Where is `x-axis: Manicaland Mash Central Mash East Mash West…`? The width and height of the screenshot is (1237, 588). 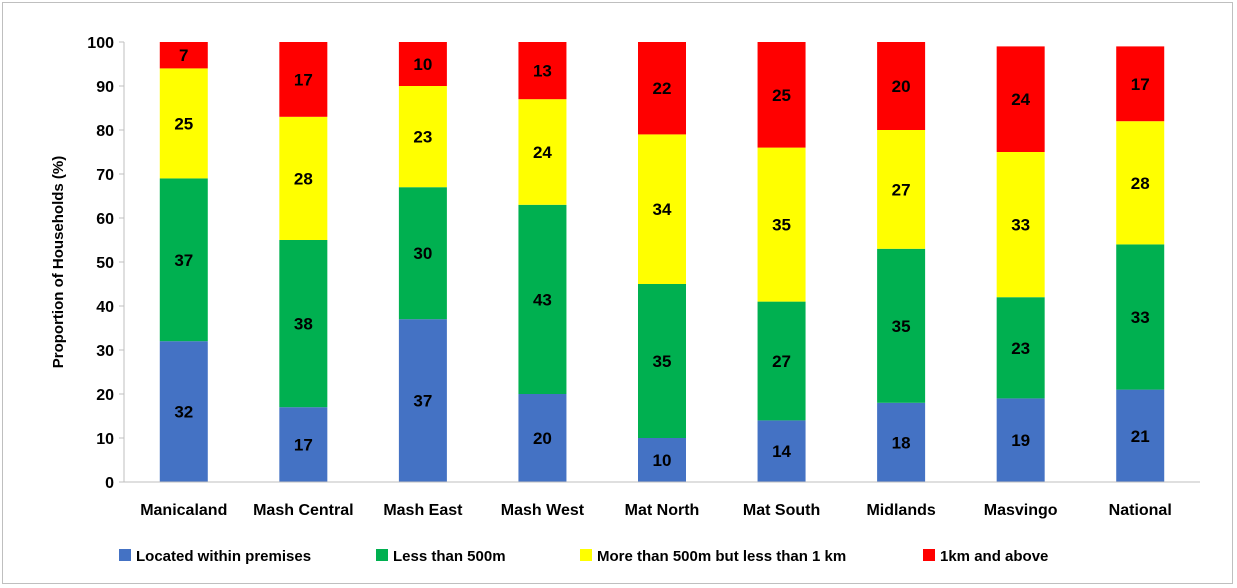 x-axis: Manicaland Mash Central Mash East Mash West… is located at coordinates (662, 500).